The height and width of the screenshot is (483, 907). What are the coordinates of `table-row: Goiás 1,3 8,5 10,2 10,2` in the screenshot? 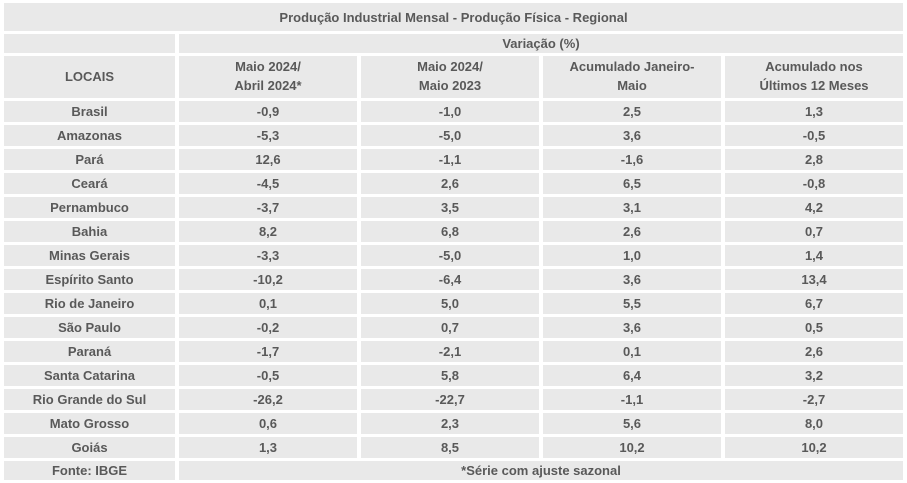 It's located at (453, 447).